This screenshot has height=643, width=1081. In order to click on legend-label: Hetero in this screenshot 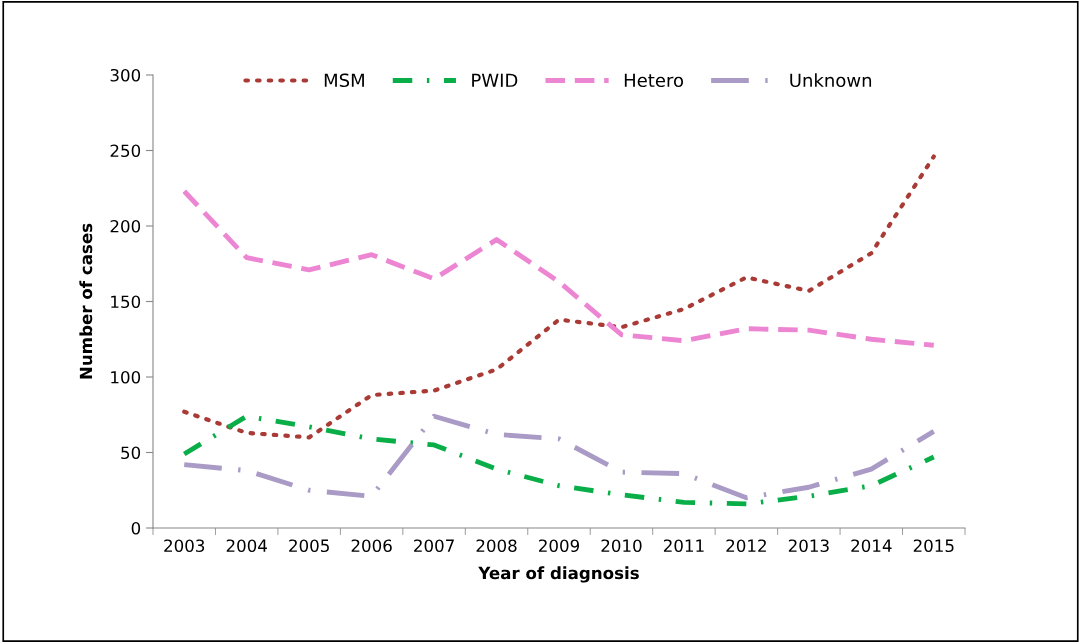, I will do `click(654, 80)`.